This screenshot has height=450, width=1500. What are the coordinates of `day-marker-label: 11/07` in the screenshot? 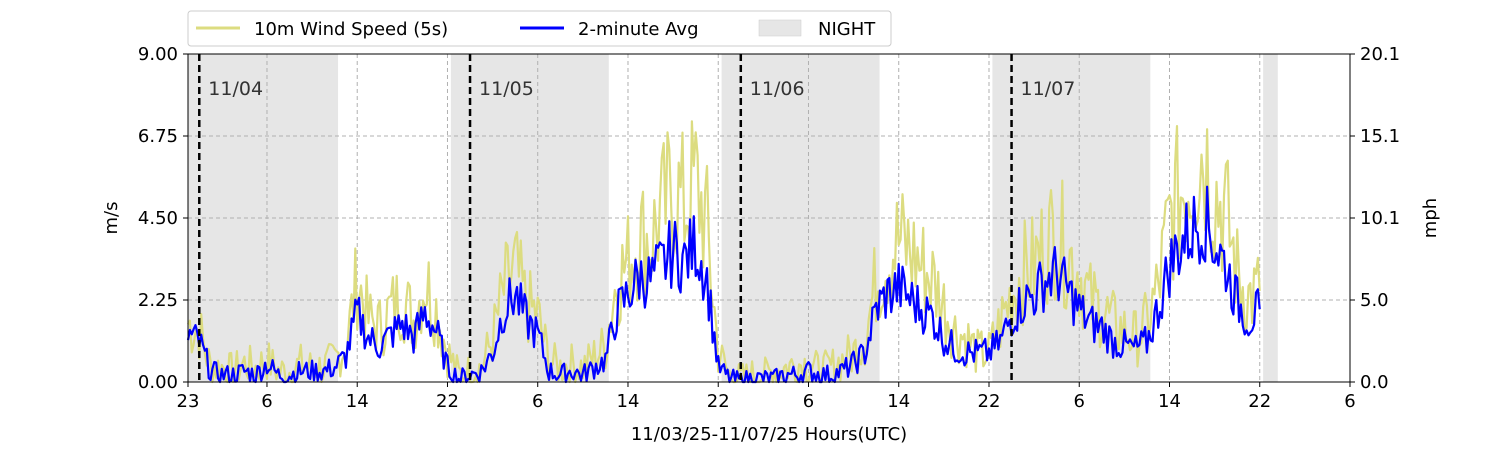 It's located at (1048, 89).